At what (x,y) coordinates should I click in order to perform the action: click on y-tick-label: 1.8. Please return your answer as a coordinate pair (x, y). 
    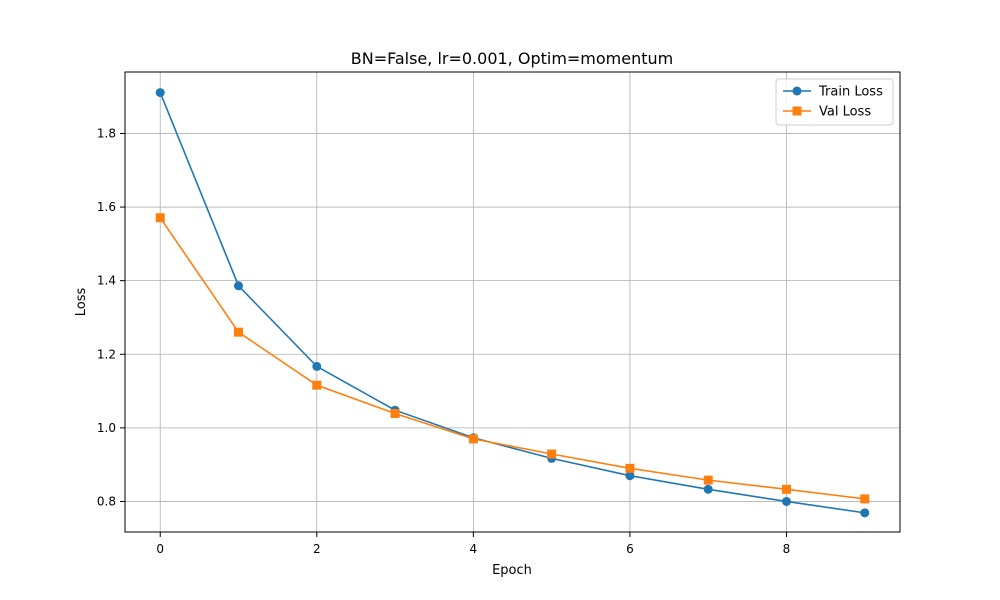
    Looking at the image, I should click on (106, 133).